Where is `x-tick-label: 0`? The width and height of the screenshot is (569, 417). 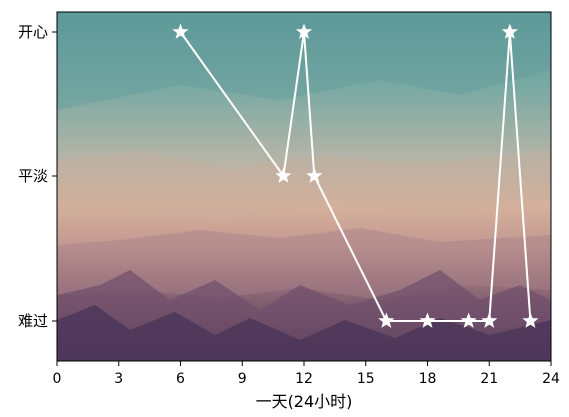 x-tick-label: 0 is located at coordinates (57, 379).